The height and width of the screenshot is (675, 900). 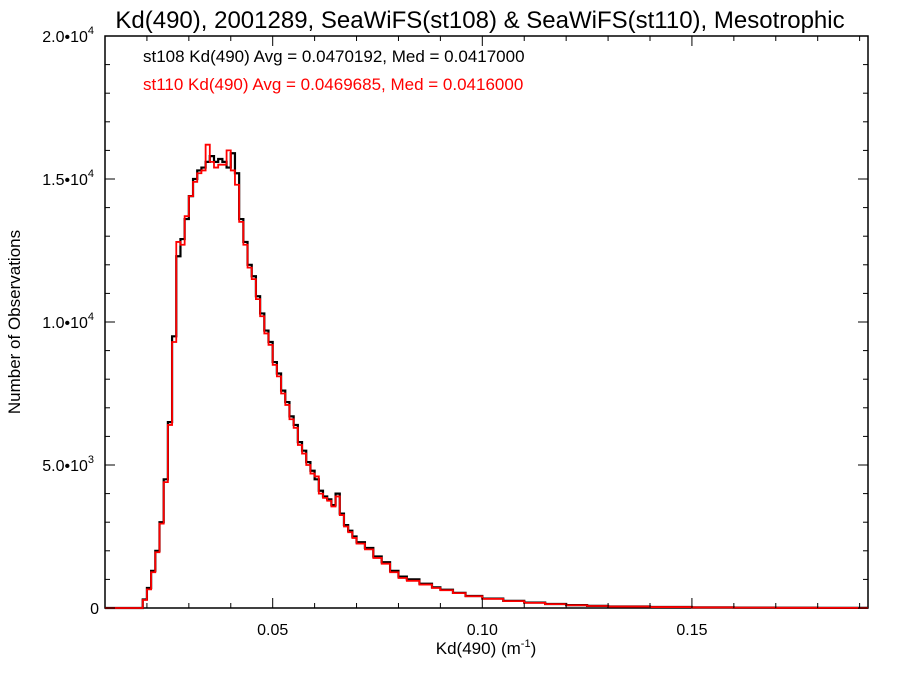 I want to click on y-tick-mantissa: 0, so click(x=94, y=609).